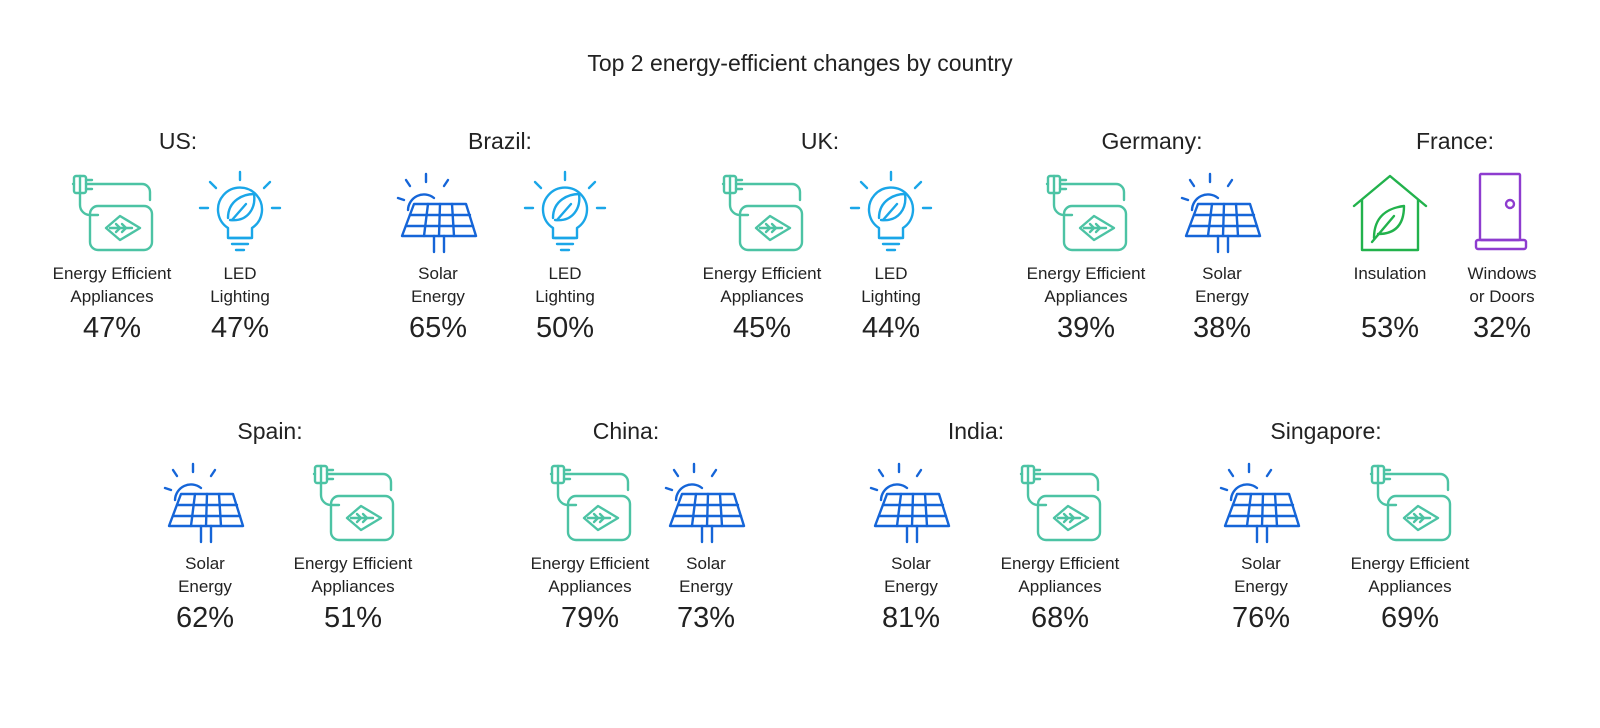  Describe the element at coordinates (1060, 618) in the screenshot. I see `change-percentage: 68%` at that location.